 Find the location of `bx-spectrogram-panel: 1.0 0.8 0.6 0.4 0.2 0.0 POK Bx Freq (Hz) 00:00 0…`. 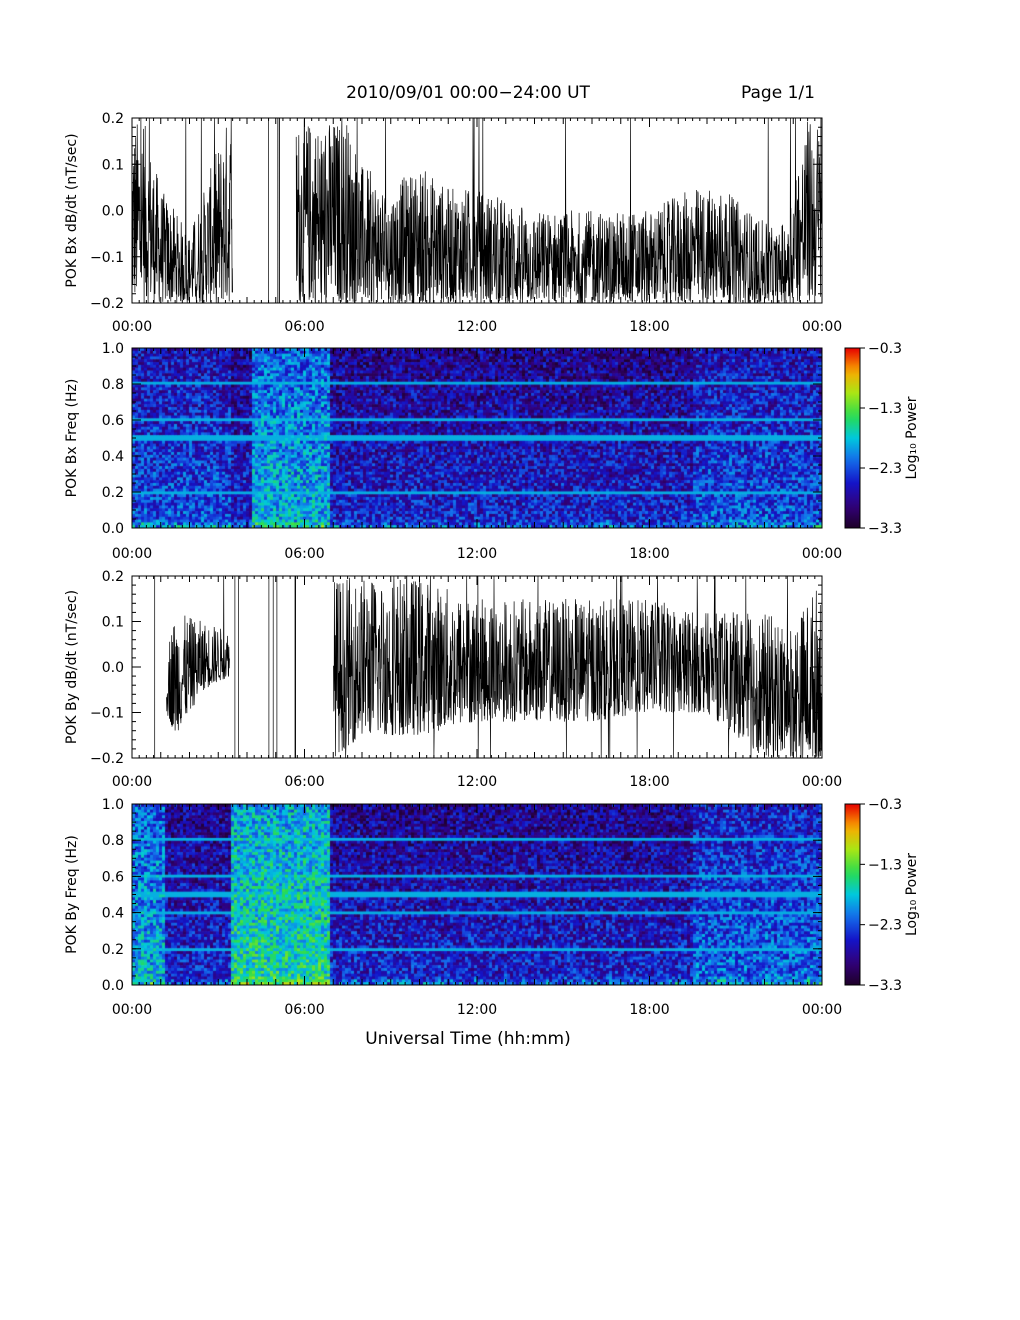

bx-spectrogram-panel: 1.0 0.8 0.6 0.4 0.2 0.0 POK Bx Freq (Hz) 00:00 0… is located at coordinates (492, 451).